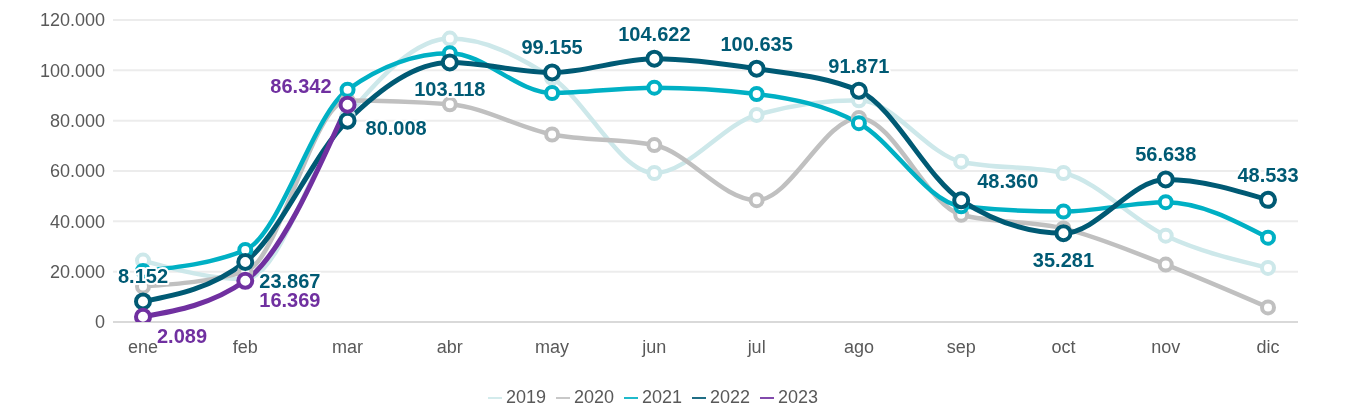 Image resolution: width=1354 pixels, height=417 pixels. What do you see at coordinates (301, 85) in the screenshot?
I see `data-label: 86.342` at bounding box center [301, 85].